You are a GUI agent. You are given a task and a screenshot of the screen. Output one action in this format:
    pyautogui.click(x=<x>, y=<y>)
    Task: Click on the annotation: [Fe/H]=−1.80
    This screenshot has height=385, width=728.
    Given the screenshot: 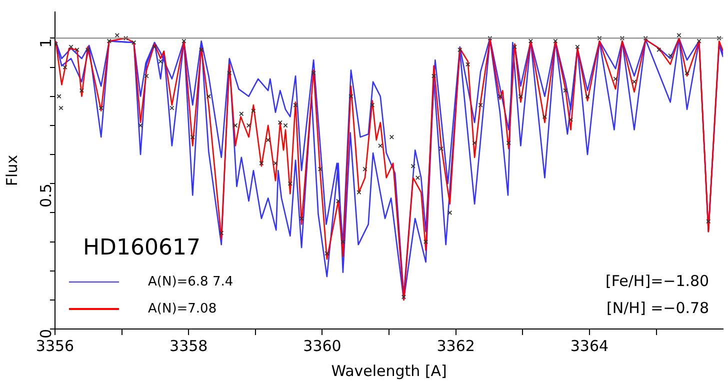 What is the action you would take?
    pyautogui.click(x=657, y=281)
    